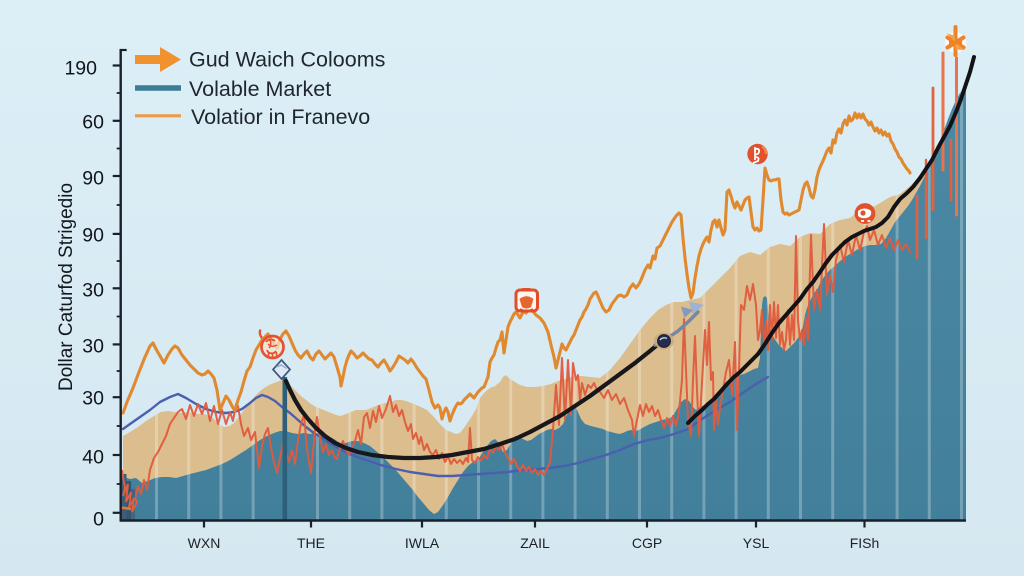  I want to click on svg-text: Volable Market, so click(260, 89).